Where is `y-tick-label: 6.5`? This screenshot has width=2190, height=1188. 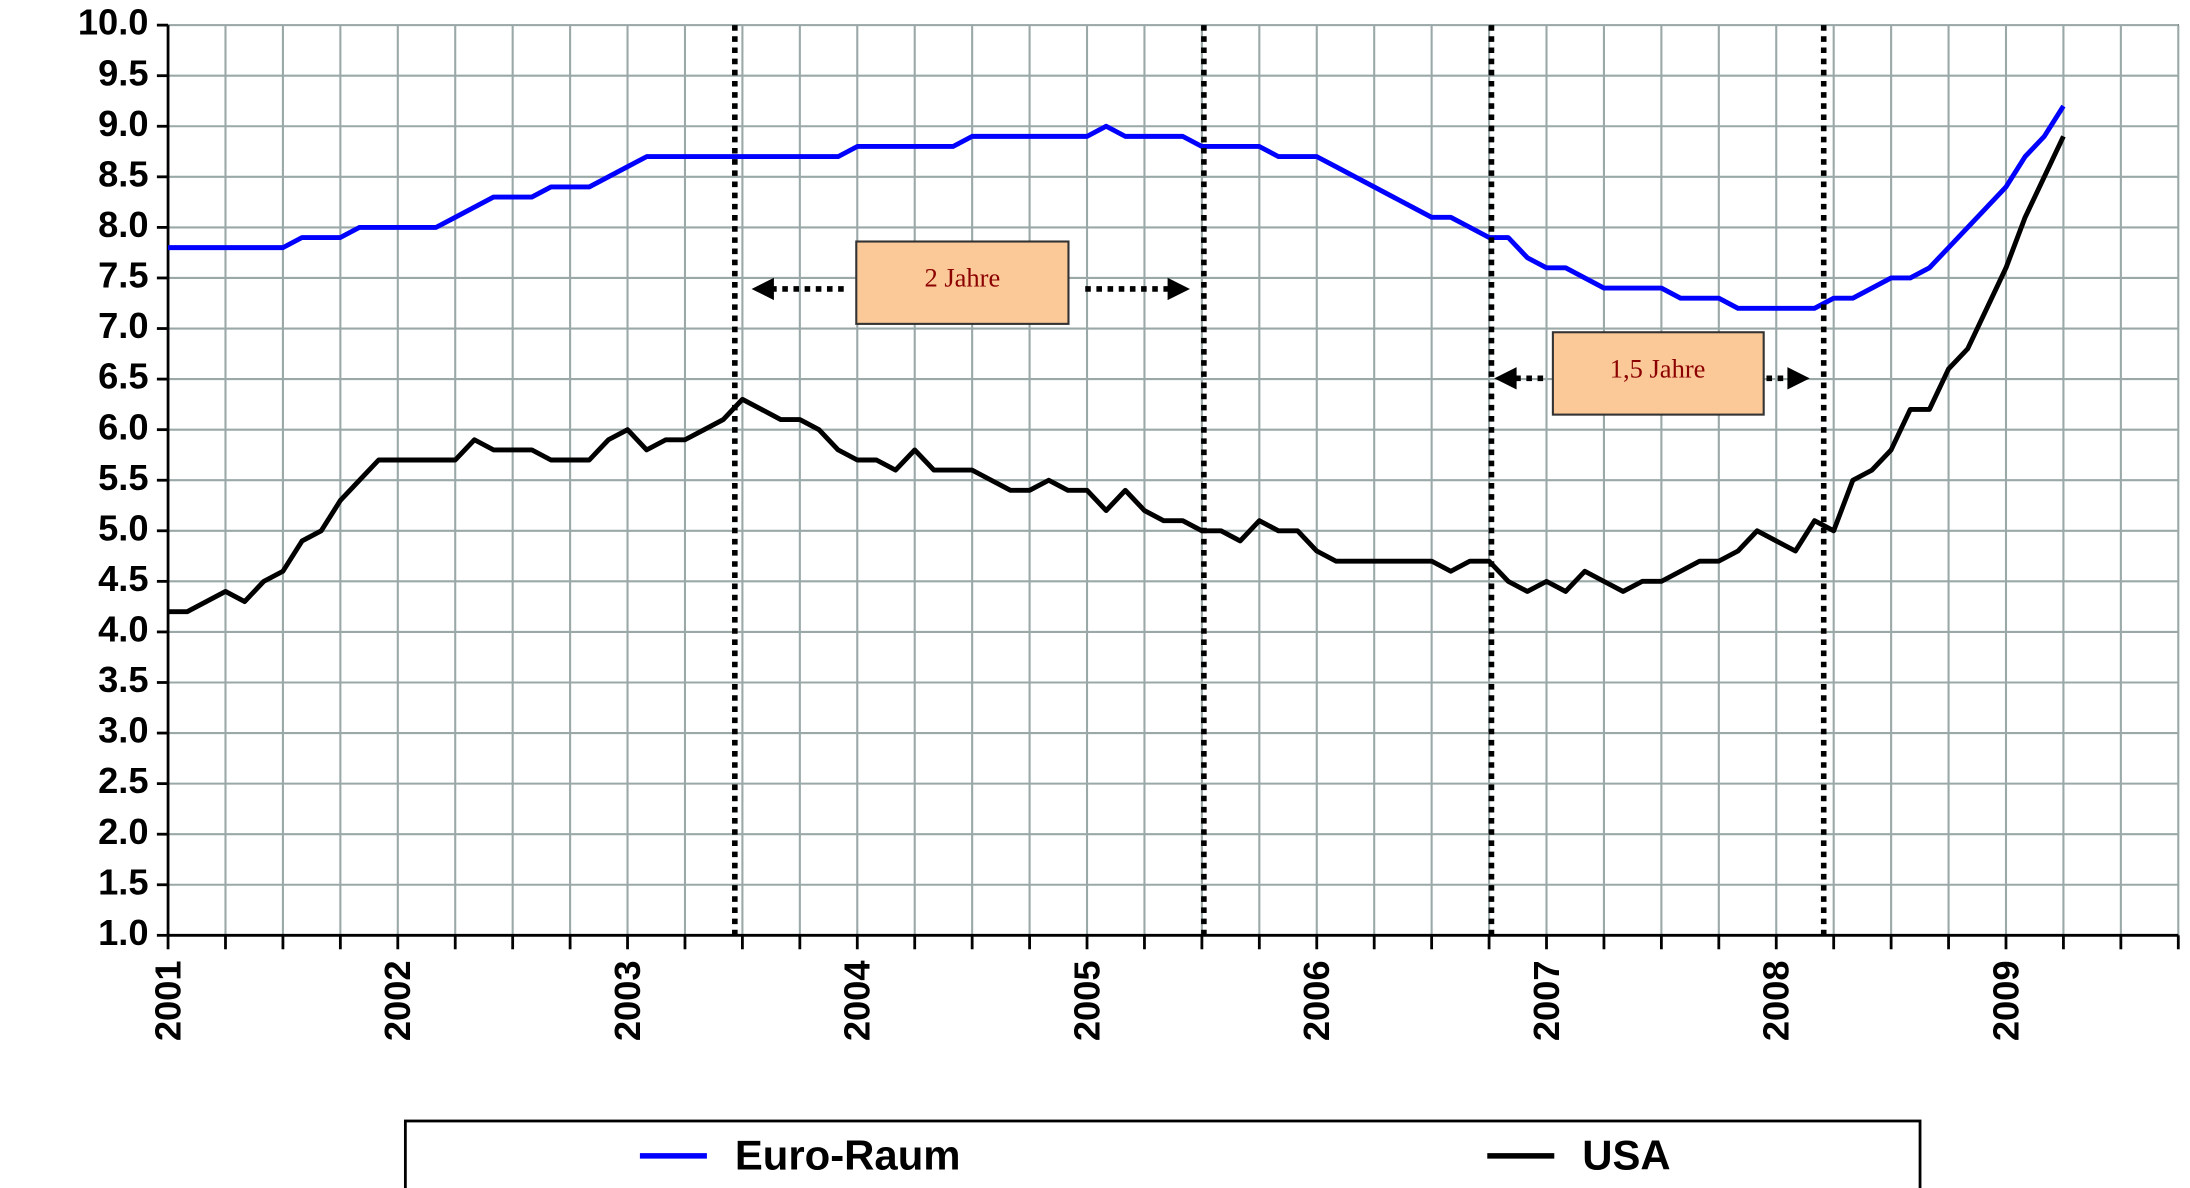 y-tick-label: 6.5 is located at coordinates (123, 376).